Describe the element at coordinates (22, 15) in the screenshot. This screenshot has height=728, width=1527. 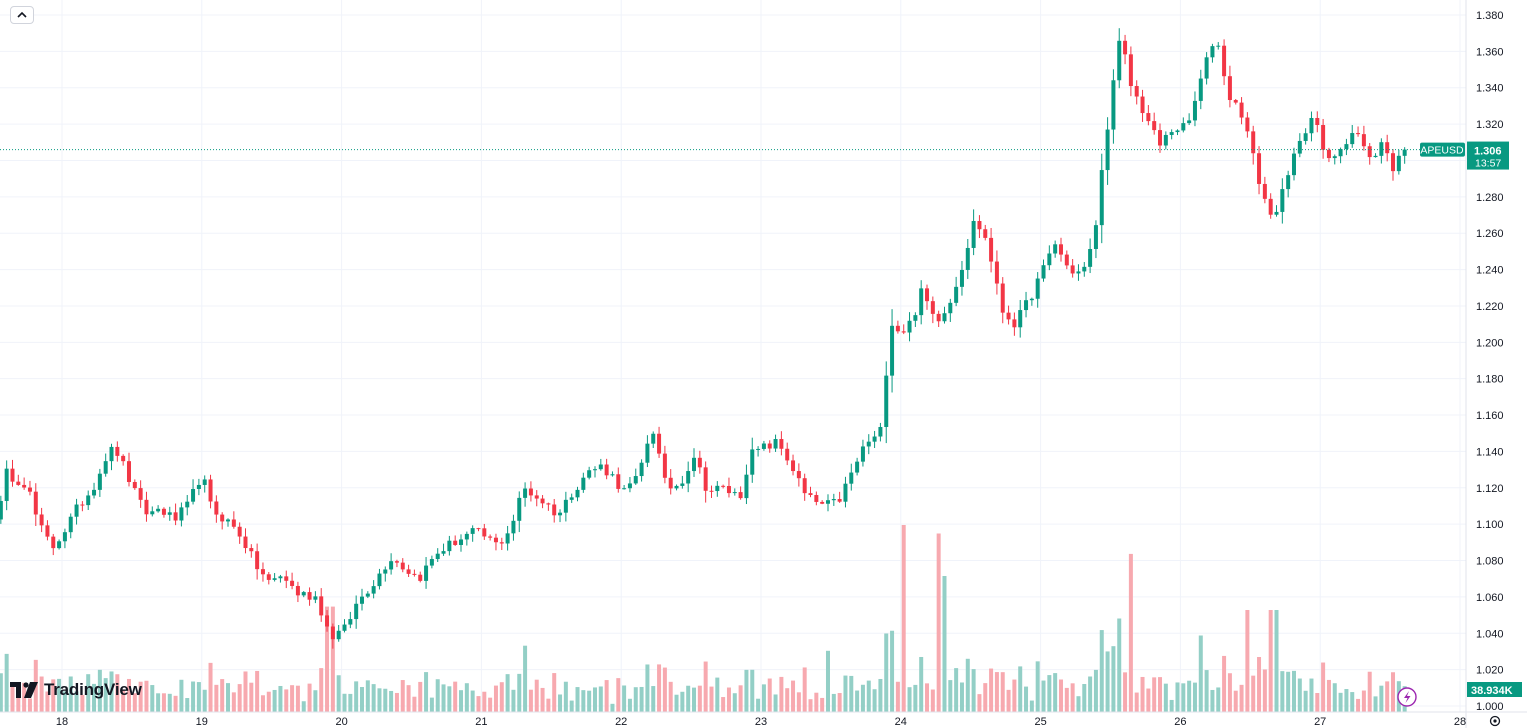
I see `collapse-button` at that location.